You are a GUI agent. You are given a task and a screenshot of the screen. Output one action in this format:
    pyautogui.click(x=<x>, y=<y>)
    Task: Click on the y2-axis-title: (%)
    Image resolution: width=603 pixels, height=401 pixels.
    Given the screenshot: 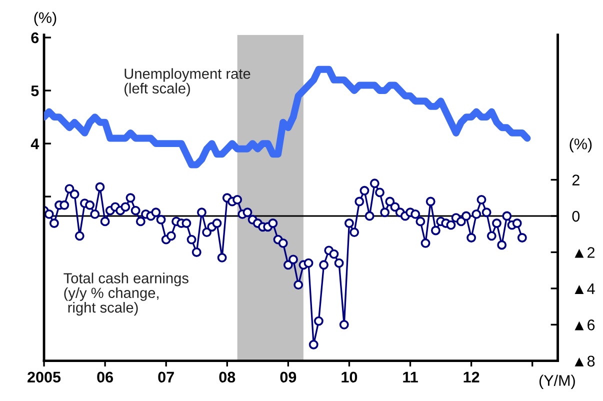 What is the action you would take?
    pyautogui.click(x=581, y=145)
    